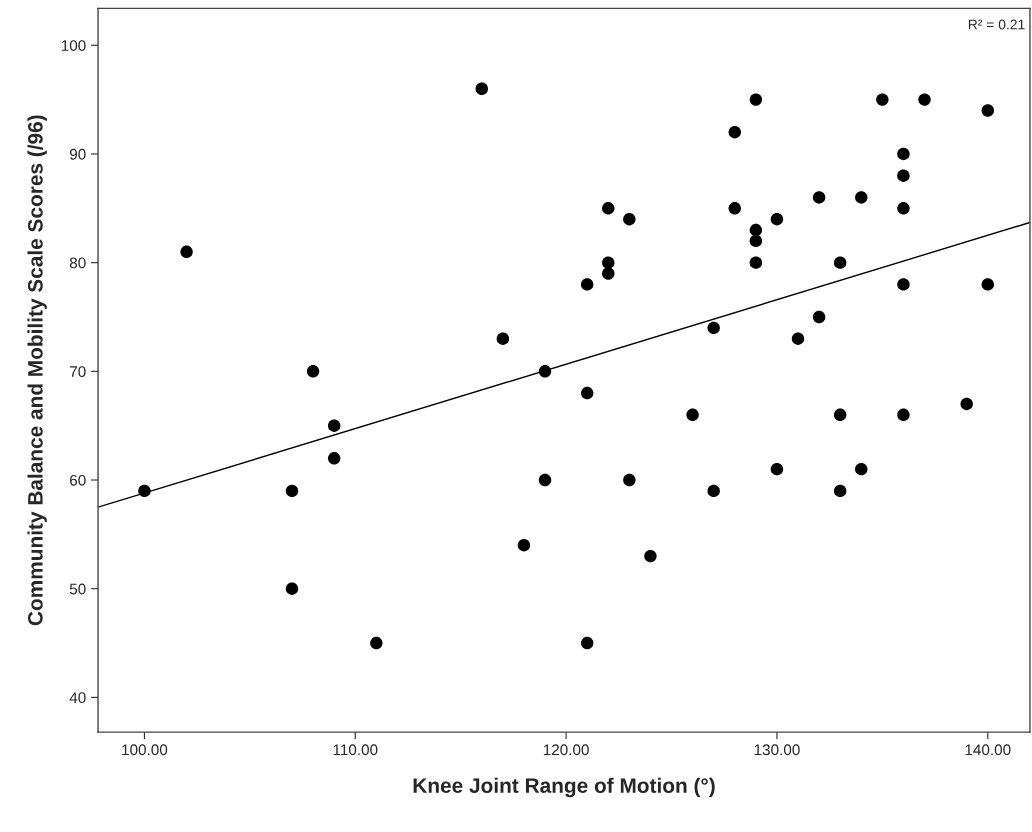 This screenshot has height=832, width=1032. What do you see at coordinates (77, 698) in the screenshot?
I see `y-tick-label: 40` at bounding box center [77, 698].